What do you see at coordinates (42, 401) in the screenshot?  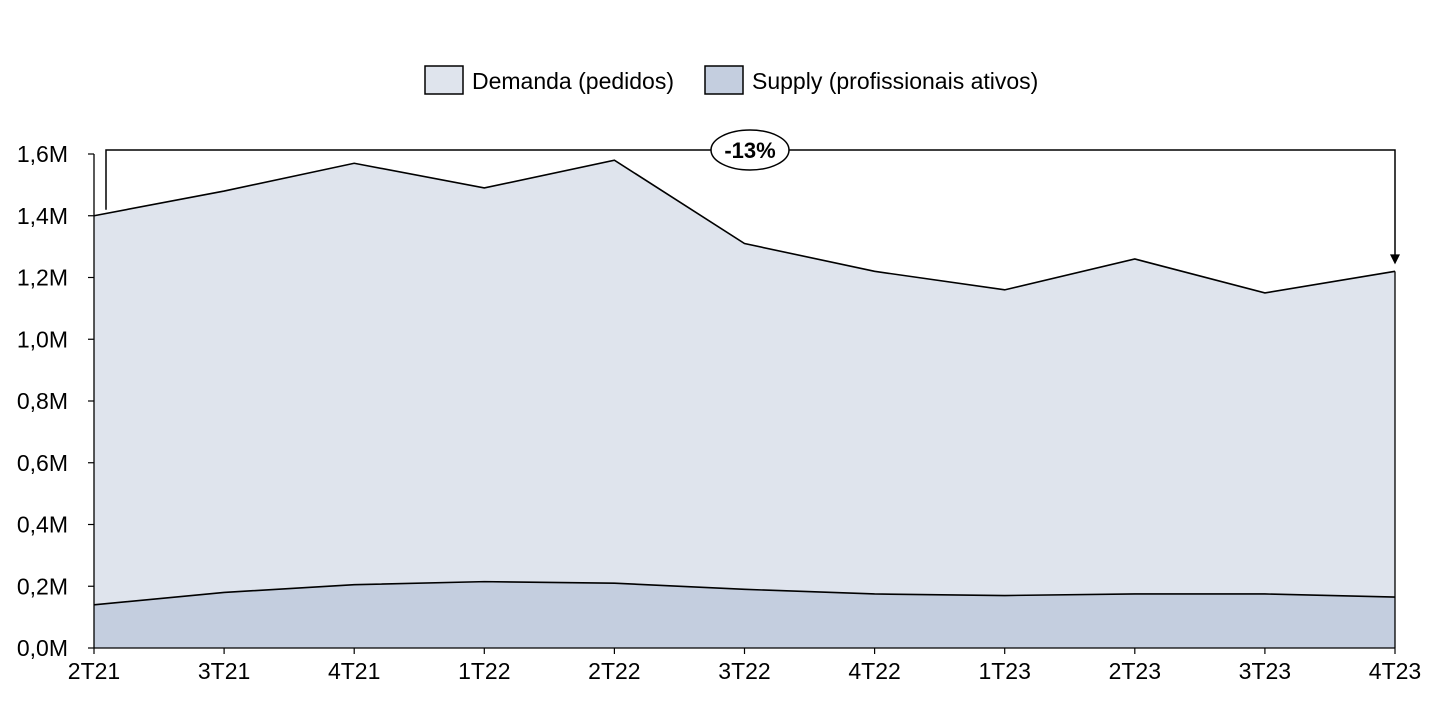 I see `y-tick-label: 0,8M` at bounding box center [42, 401].